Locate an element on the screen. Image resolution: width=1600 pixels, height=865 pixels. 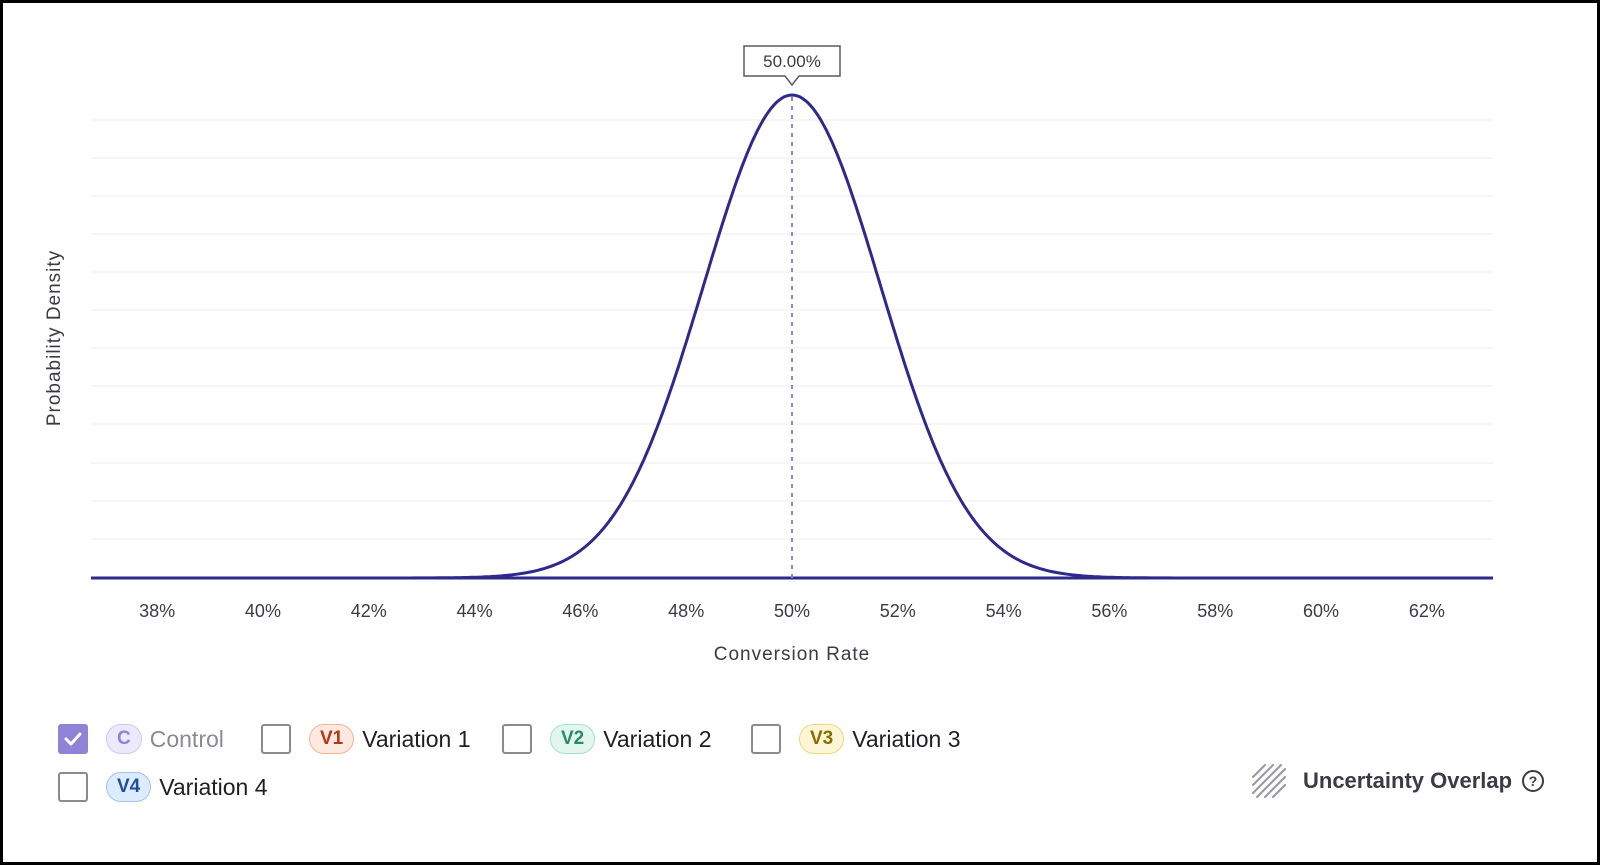
variation-2-label: Variation 2 is located at coordinates (657, 738).